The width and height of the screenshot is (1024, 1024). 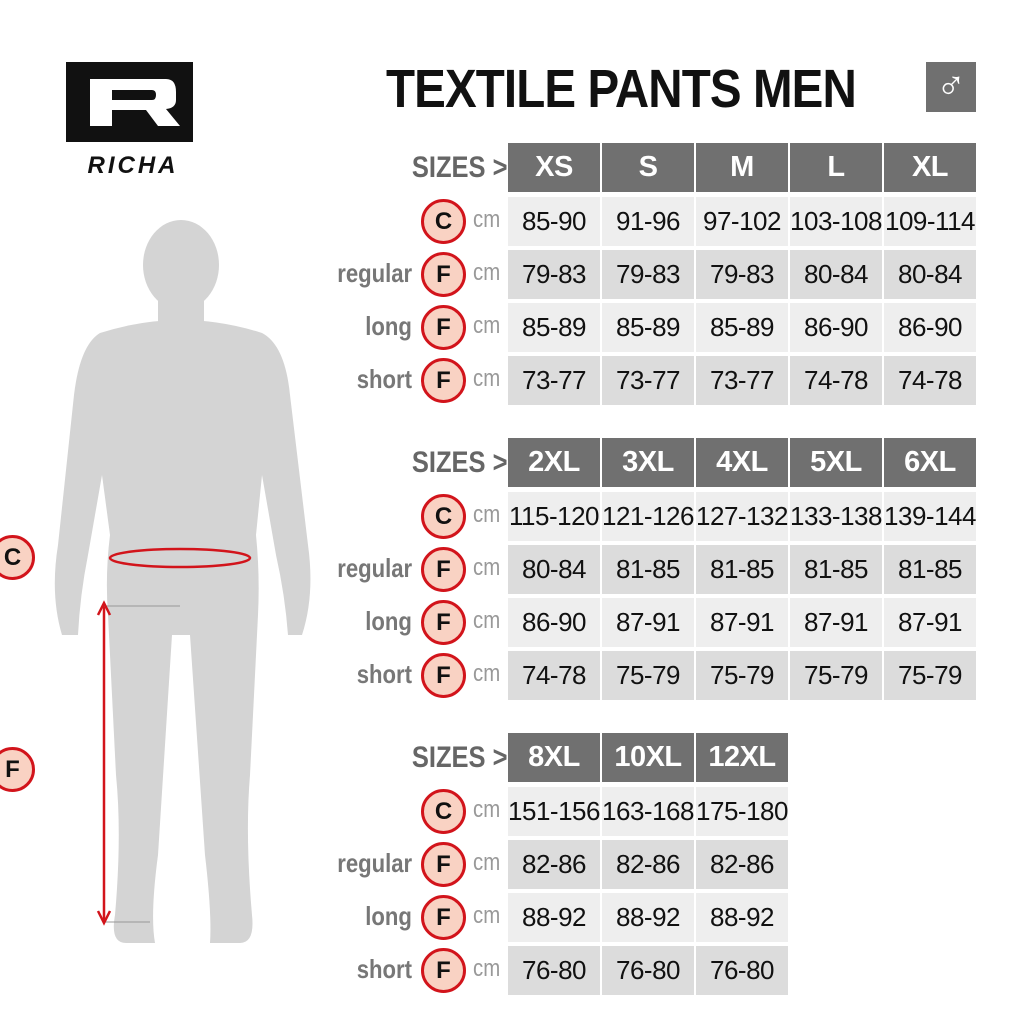 I want to click on size-header: 6XL, so click(x=930, y=462).